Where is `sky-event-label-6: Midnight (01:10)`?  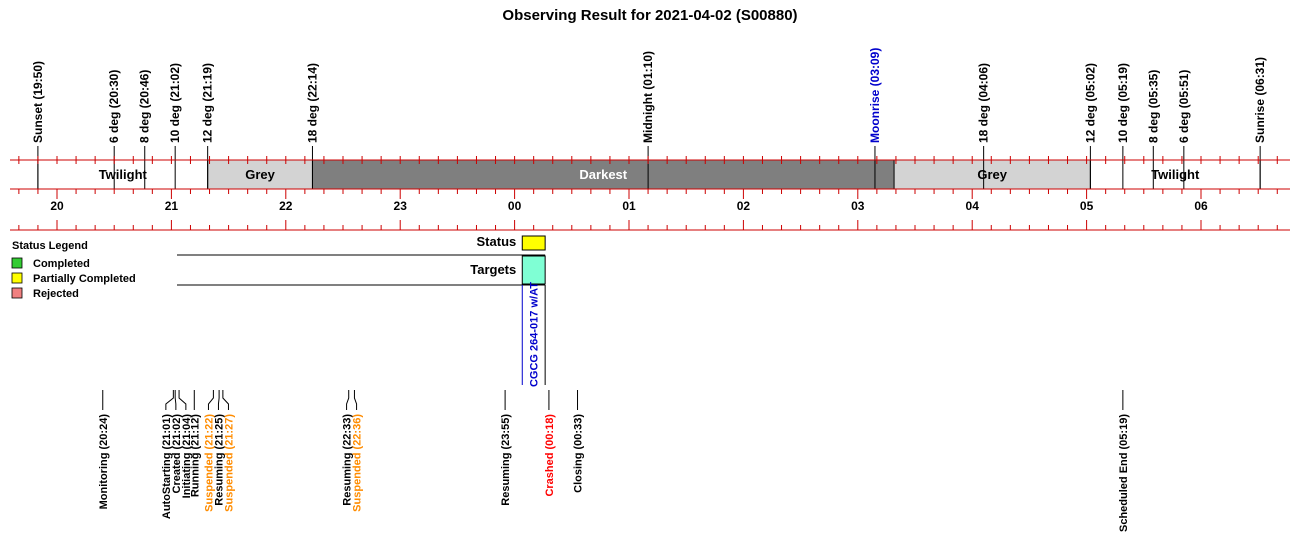
sky-event-label-6: Midnight (01:10) is located at coordinates (648, 97).